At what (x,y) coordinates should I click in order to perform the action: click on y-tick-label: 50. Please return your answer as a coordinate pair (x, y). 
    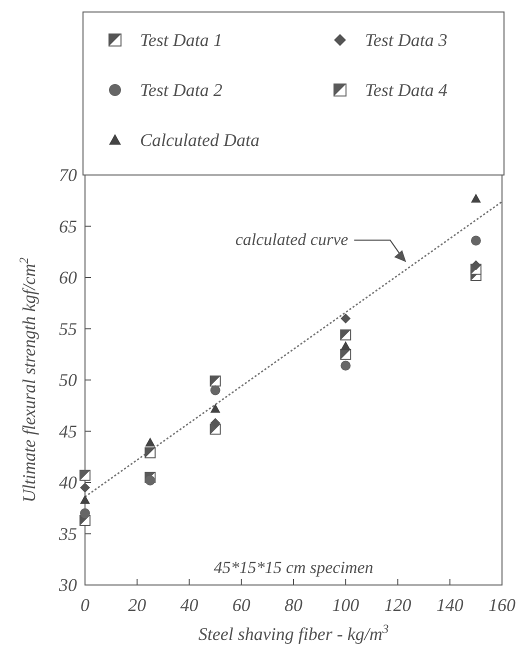
    Looking at the image, I should click on (68, 380).